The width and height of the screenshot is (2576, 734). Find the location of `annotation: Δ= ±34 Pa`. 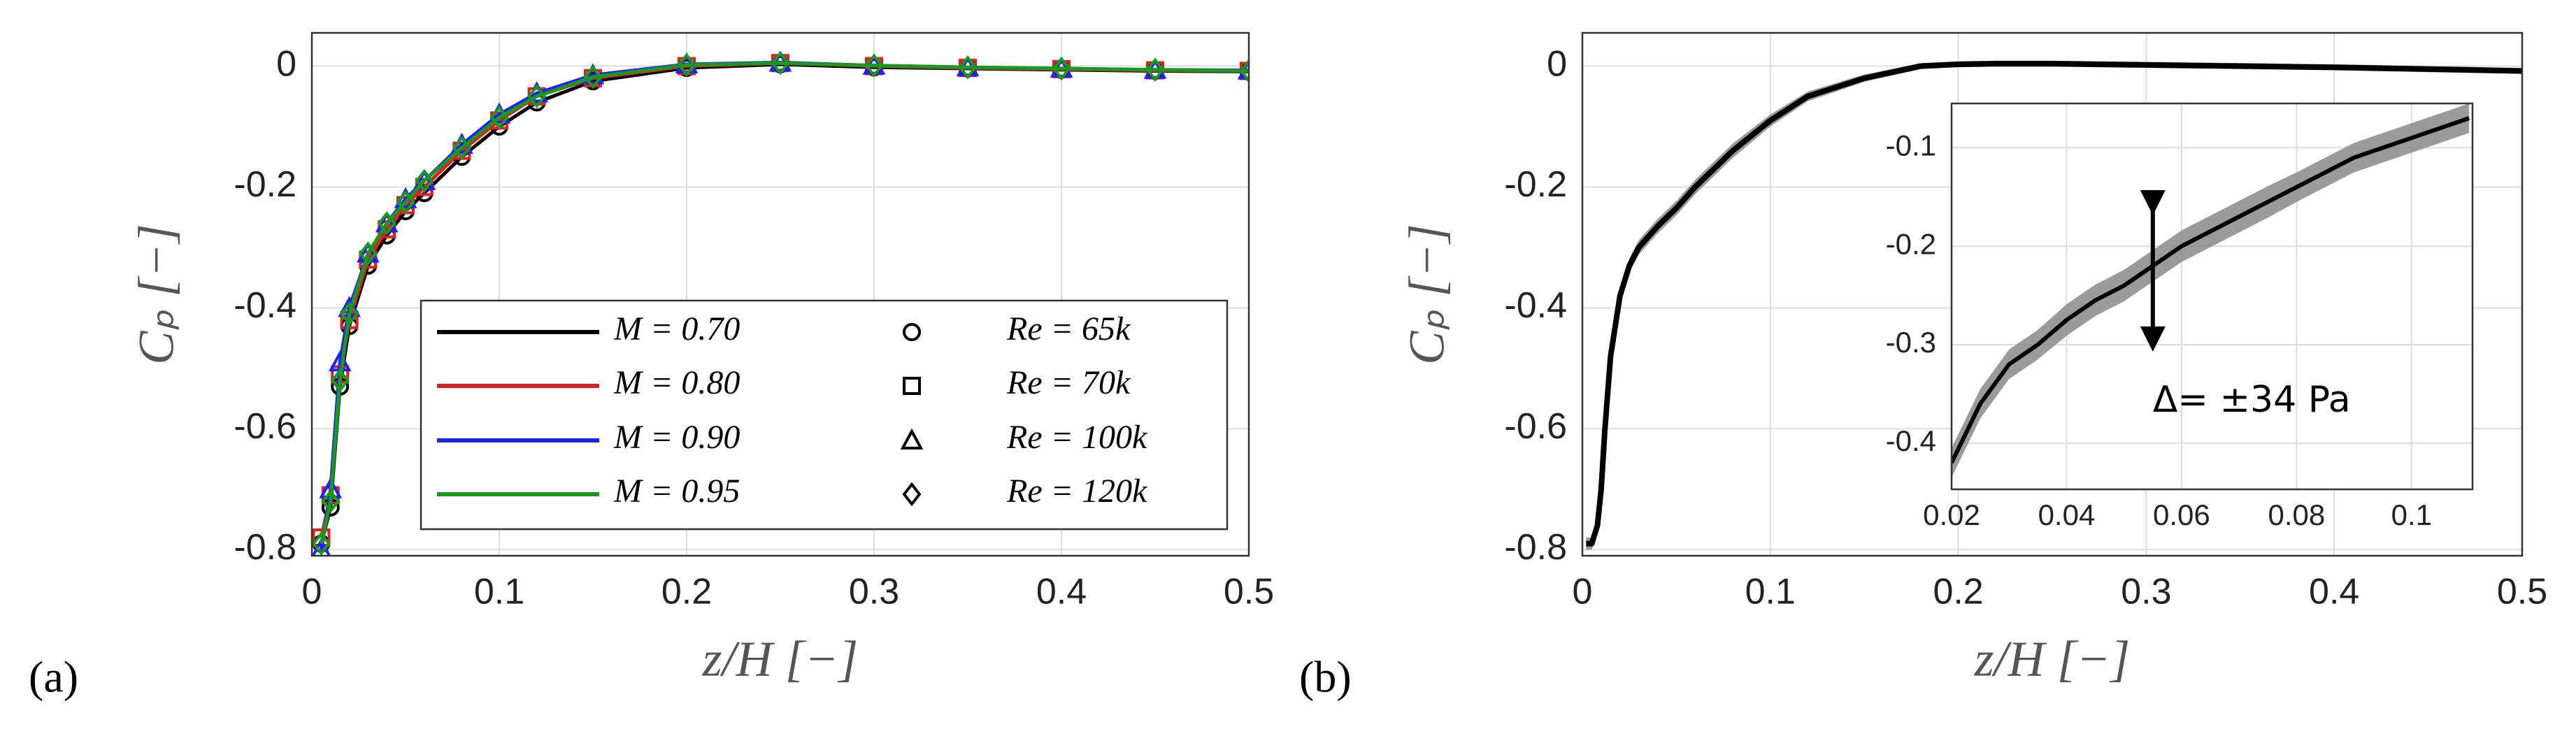

annotation: Δ= ±34 Pa is located at coordinates (2252, 400).